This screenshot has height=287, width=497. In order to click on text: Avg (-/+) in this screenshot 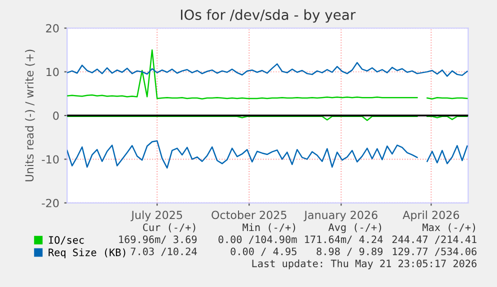, I will do `click(355, 228)`.